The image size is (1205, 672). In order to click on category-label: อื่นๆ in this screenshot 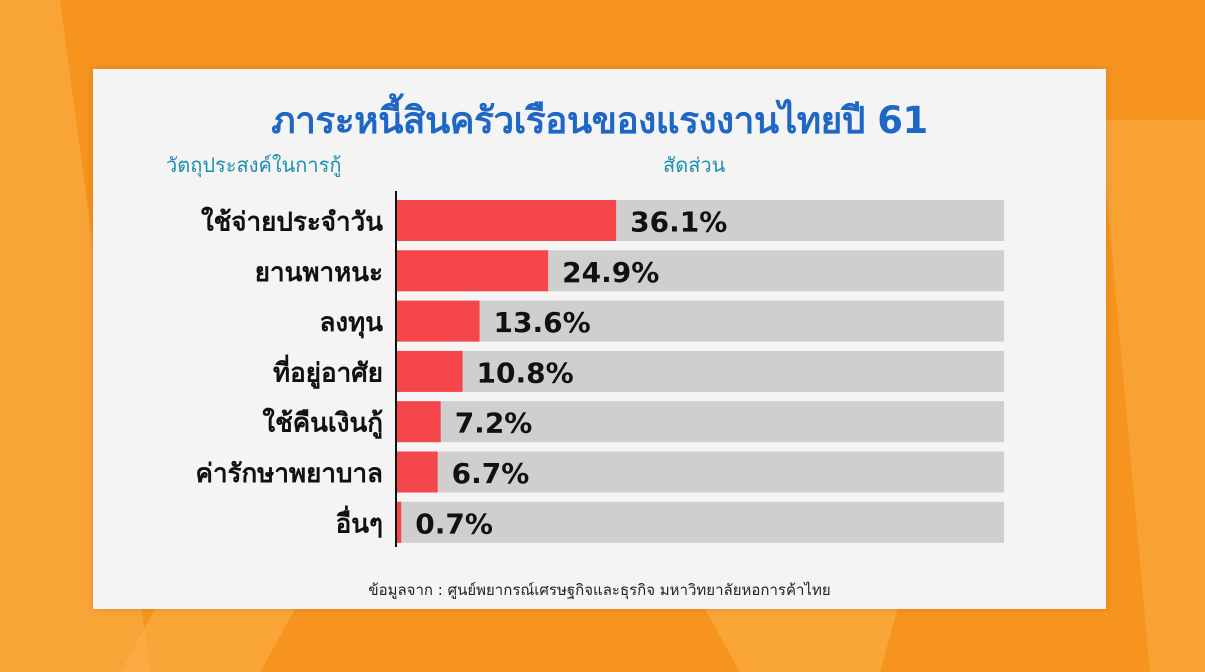, I will do `click(359, 521)`.